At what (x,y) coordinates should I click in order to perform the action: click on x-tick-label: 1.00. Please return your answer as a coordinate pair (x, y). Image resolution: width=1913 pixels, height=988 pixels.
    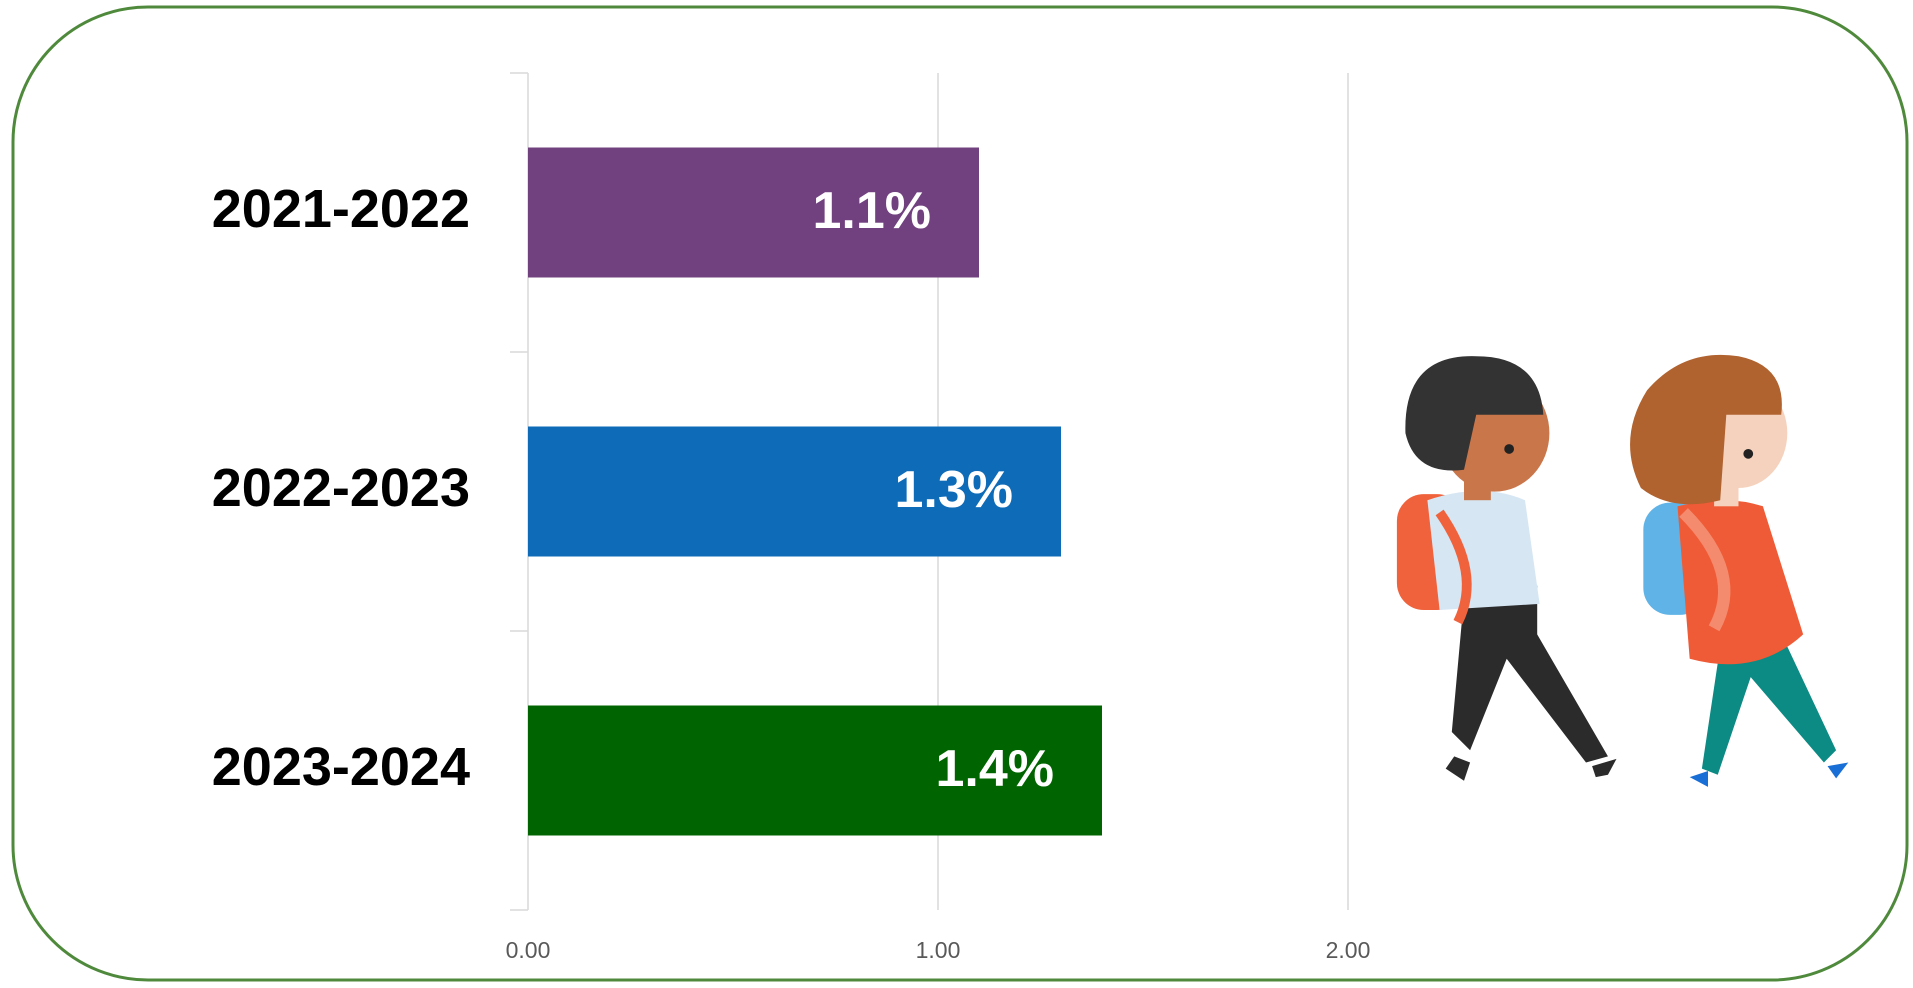
    Looking at the image, I should click on (938, 950).